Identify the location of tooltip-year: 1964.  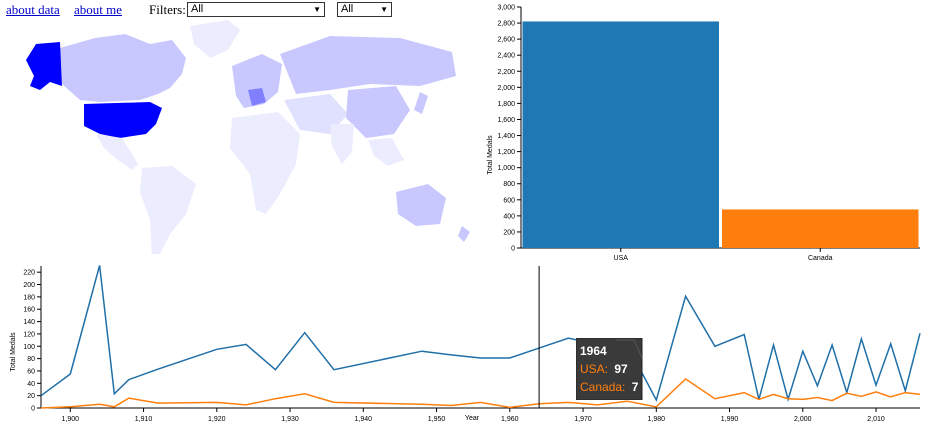
(593, 351).